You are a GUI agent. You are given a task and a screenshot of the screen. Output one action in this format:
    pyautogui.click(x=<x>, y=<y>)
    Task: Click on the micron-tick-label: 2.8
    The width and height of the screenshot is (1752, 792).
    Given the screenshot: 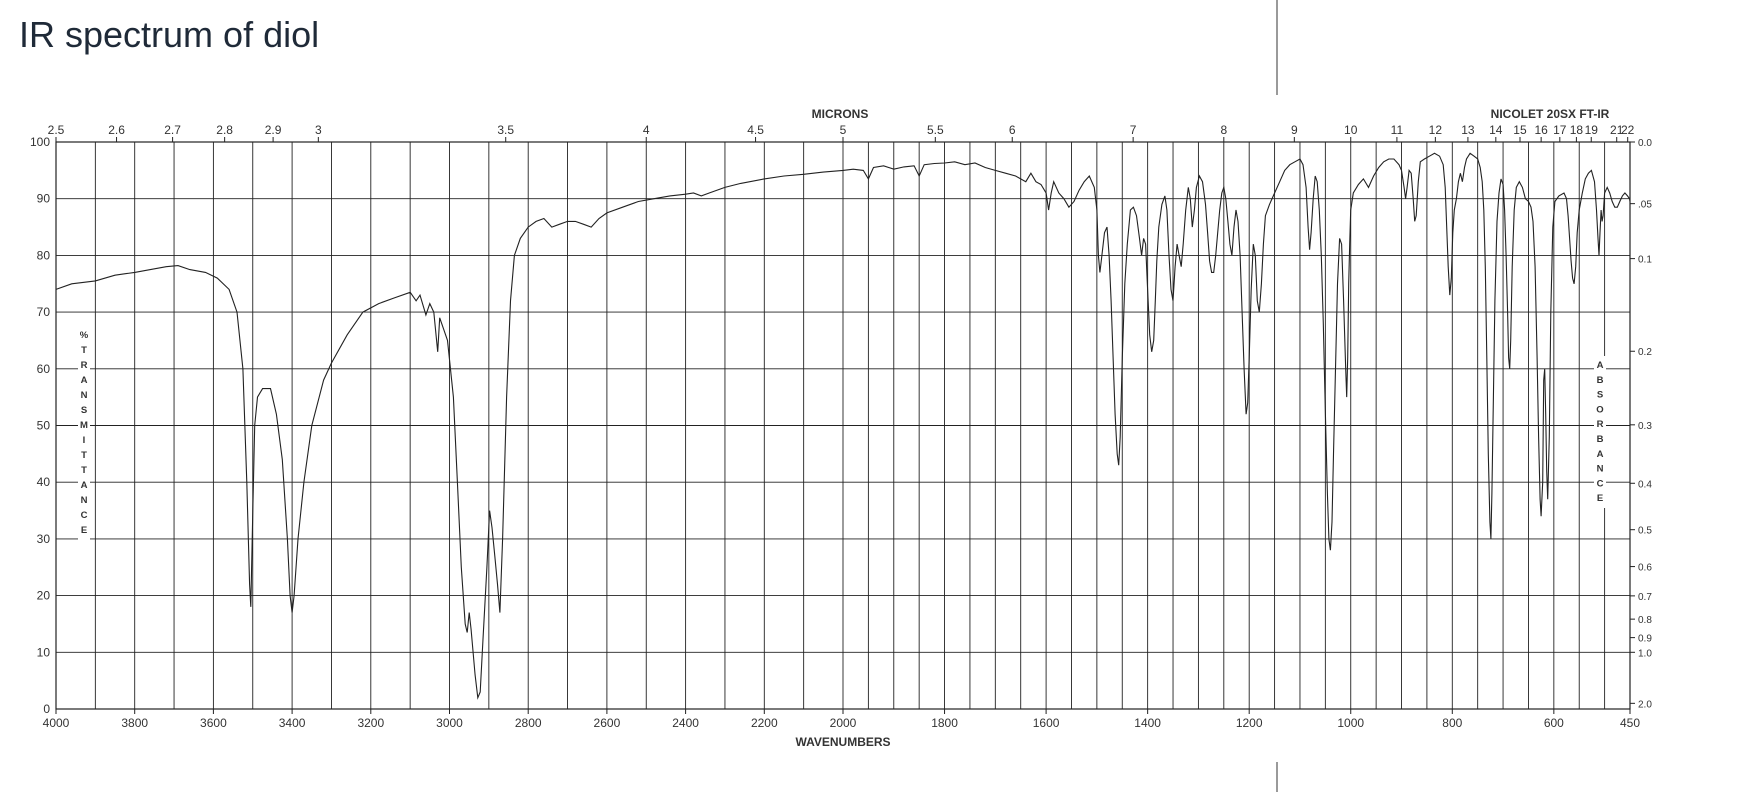 What is the action you would take?
    pyautogui.click(x=224, y=130)
    